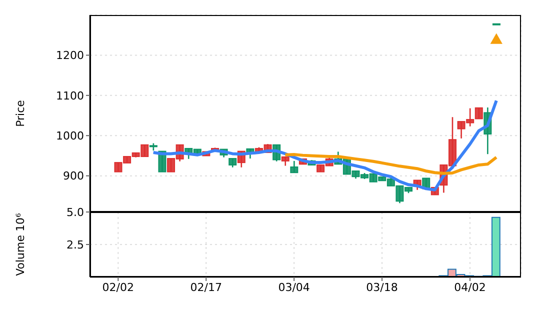 The height and width of the screenshot is (322, 537). What do you see at coordinates (20, 244) in the screenshot?
I see `y-axis-title: Volume 10⁶` at bounding box center [20, 244].